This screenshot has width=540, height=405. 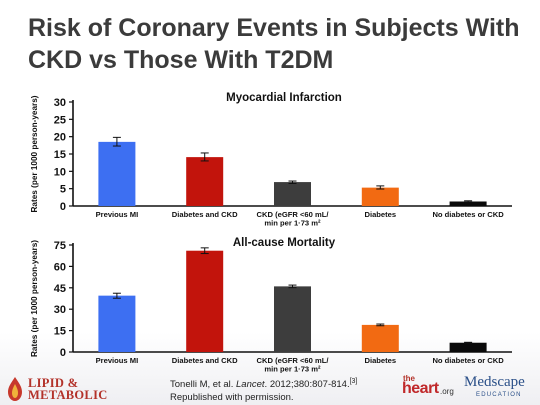 I want to click on y-tick-label: 25, so click(x=60, y=120).